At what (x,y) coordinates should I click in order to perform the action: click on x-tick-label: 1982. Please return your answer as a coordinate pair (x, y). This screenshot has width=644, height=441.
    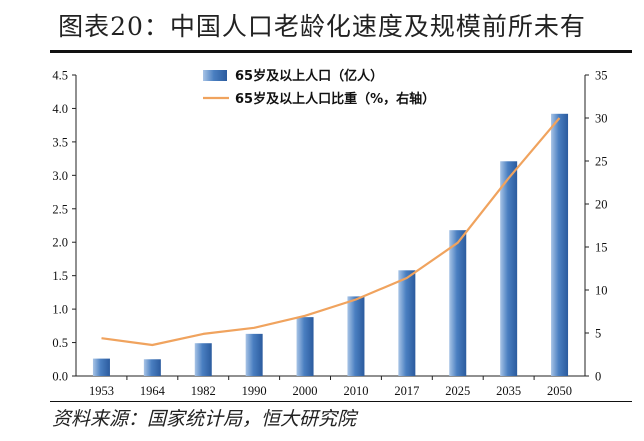
    Looking at the image, I should click on (203, 391).